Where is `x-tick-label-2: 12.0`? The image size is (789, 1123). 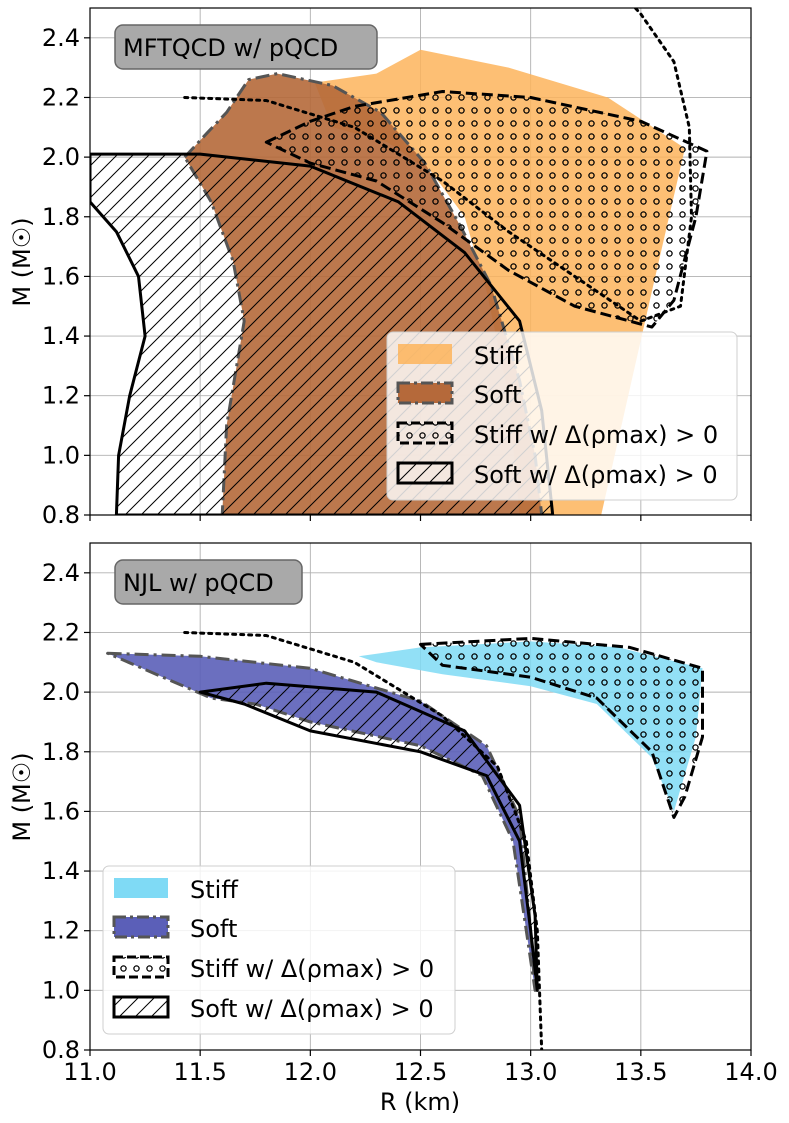 x-tick-label-2: 12.0 is located at coordinates (310, 1072).